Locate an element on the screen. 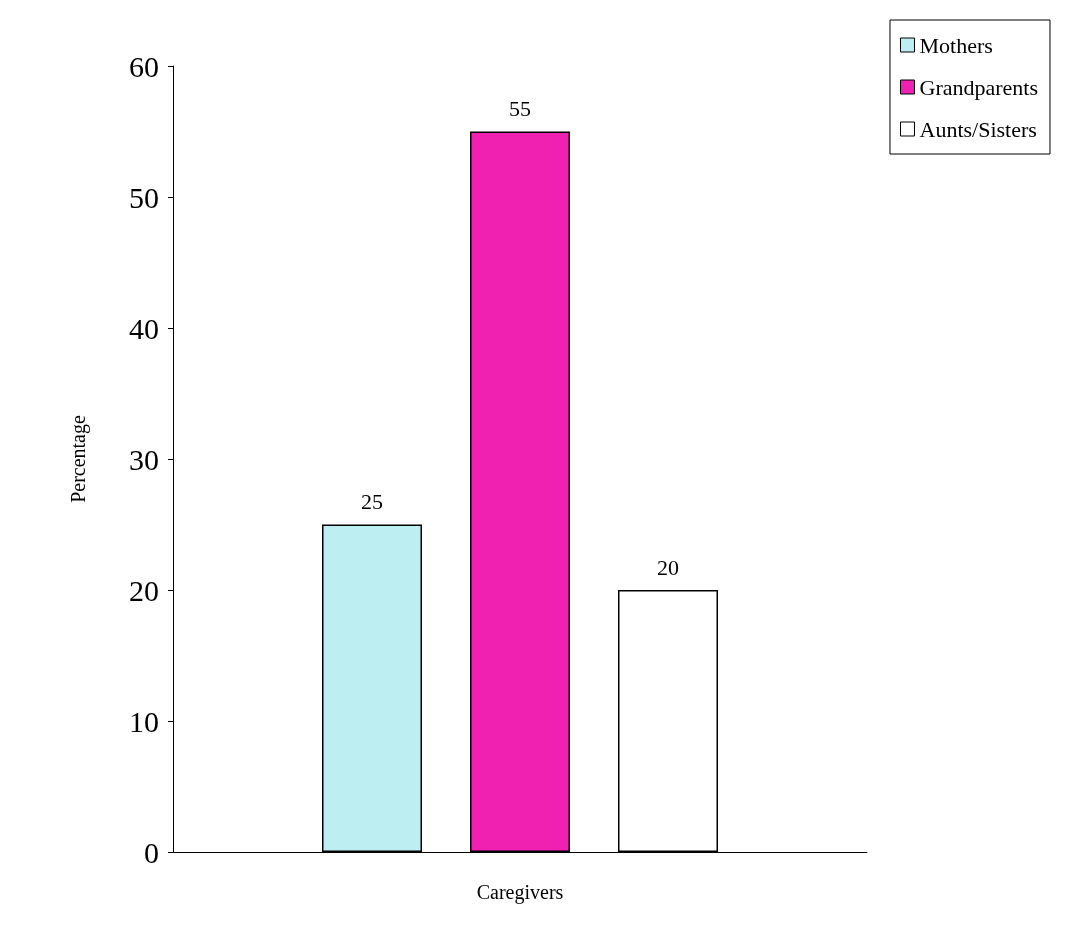 The width and height of the screenshot is (1078, 925). data-label: 55 is located at coordinates (520, 108).